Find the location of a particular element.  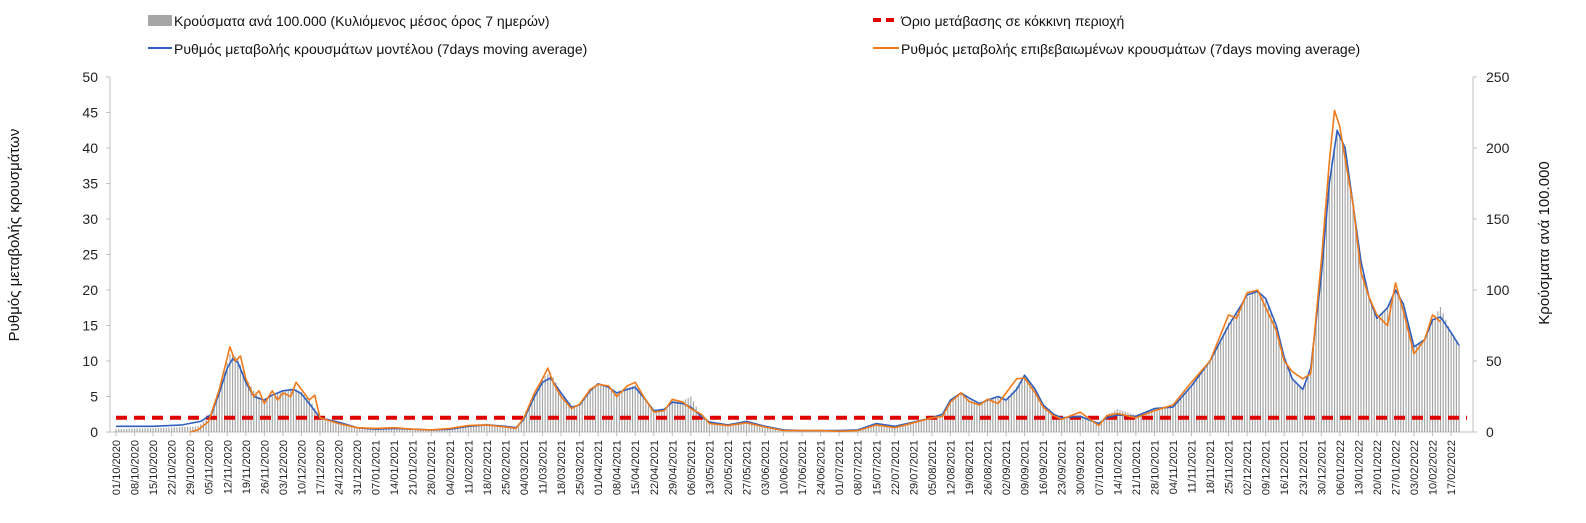

x-tick-label: 25/02/2021 is located at coordinates (506, 467).